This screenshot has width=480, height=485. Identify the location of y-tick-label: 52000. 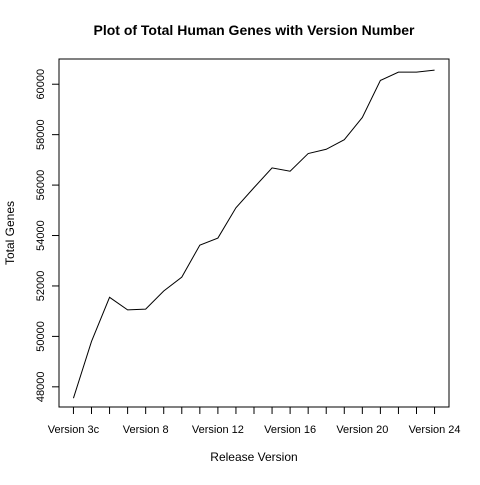
(41, 286).